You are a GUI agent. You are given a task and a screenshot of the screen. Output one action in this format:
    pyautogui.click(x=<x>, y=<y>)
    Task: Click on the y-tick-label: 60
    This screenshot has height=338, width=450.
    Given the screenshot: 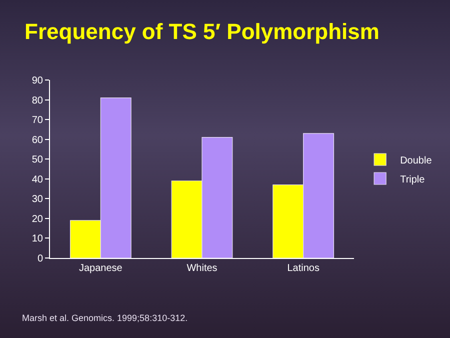 What is the action you would take?
    pyautogui.click(x=38, y=140)
    